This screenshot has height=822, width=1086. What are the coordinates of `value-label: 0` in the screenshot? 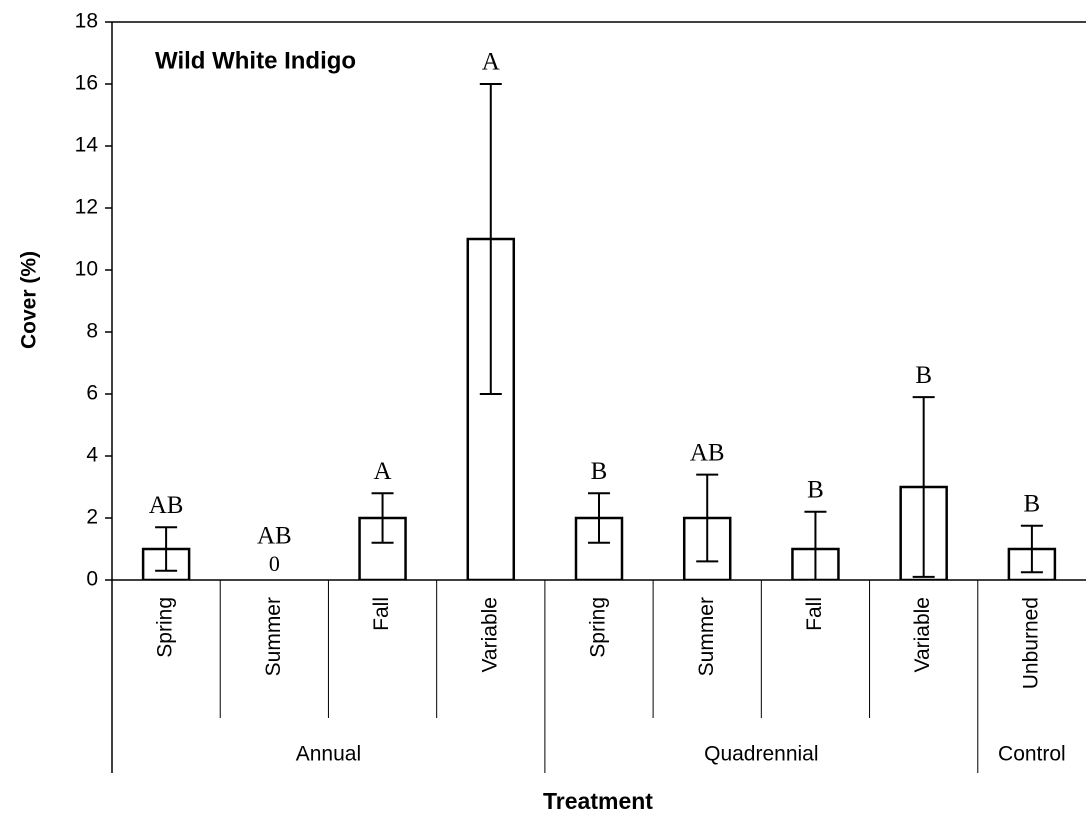 It's located at (274, 563).